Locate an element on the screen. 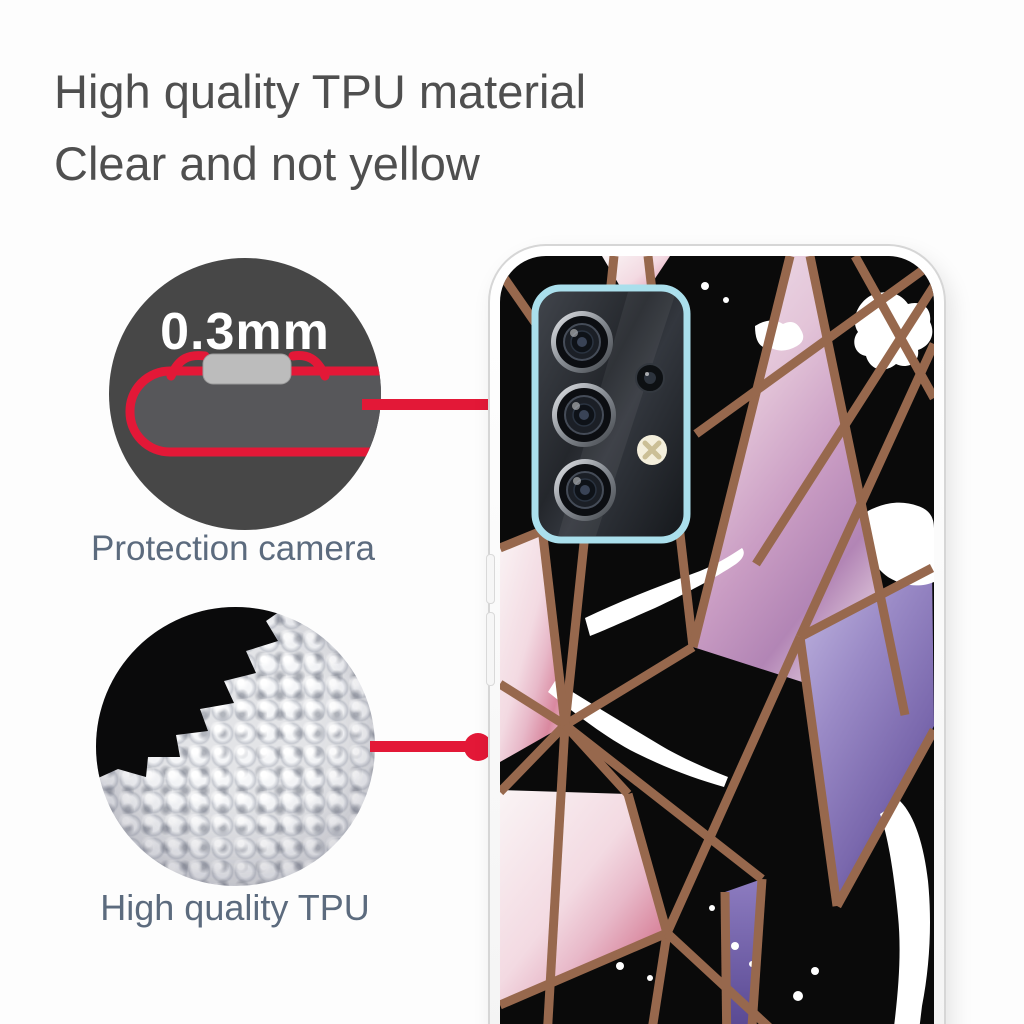  camera-flash-icon is located at coordinates (652, 450).